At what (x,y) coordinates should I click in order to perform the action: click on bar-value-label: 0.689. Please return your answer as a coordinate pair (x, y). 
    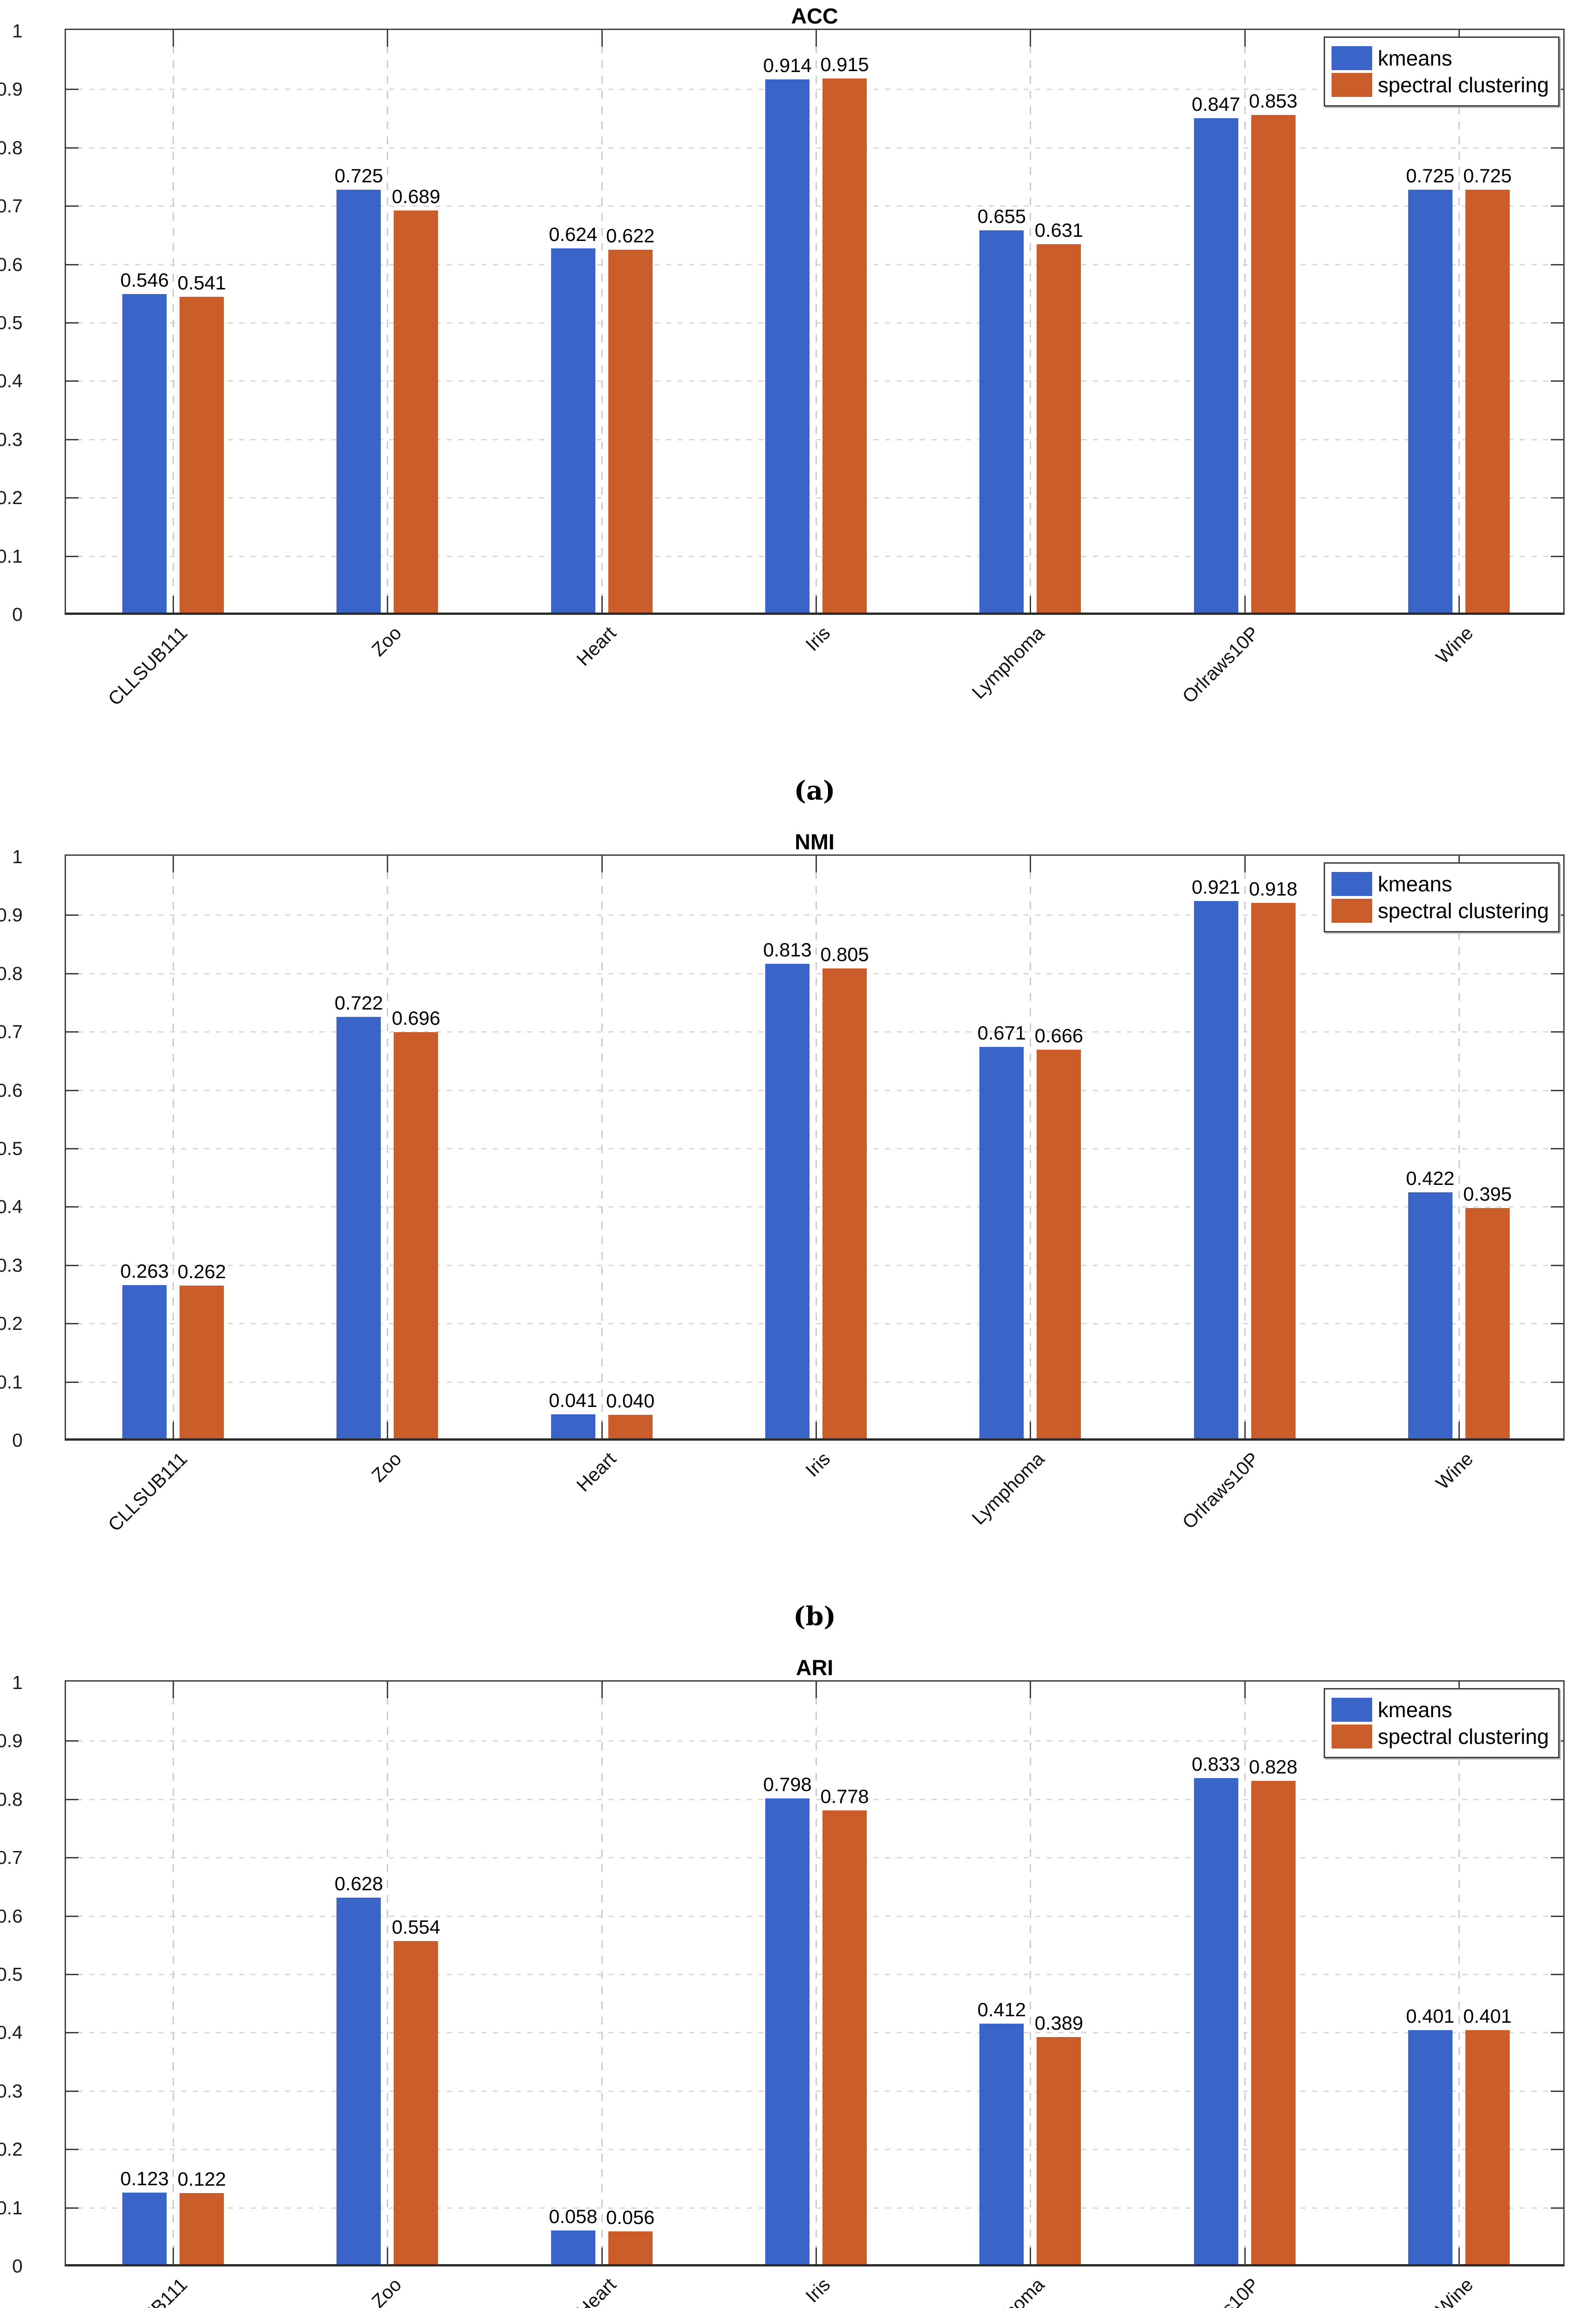
    Looking at the image, I should click on (415, 197).